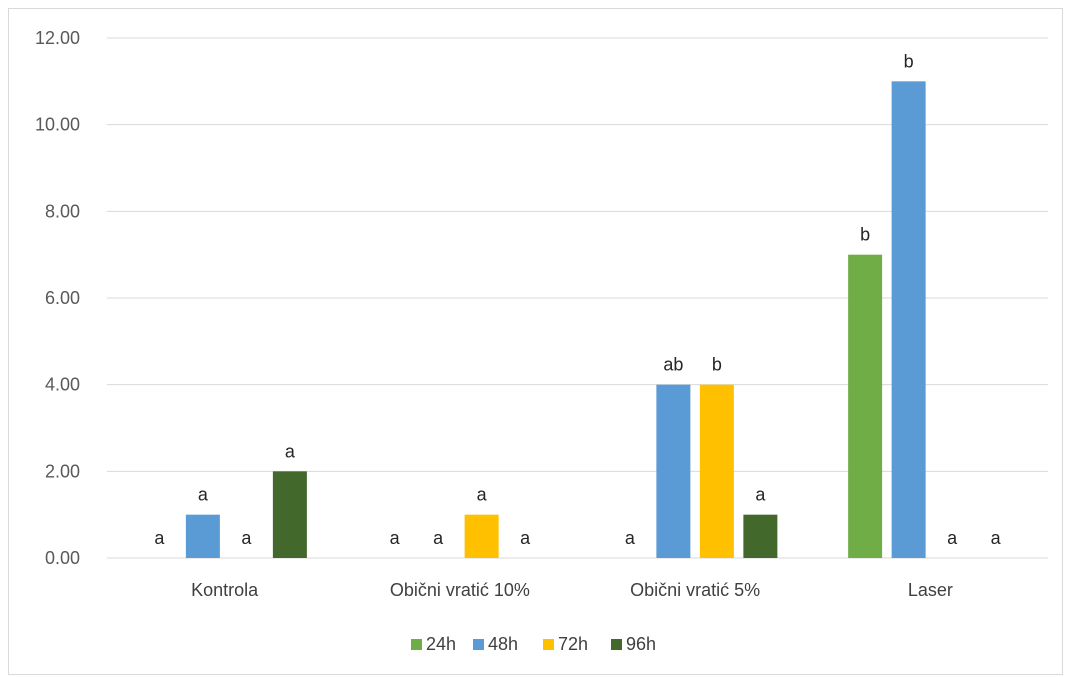  I want to click on y-tick-label: 4.00, so click(62, 385).